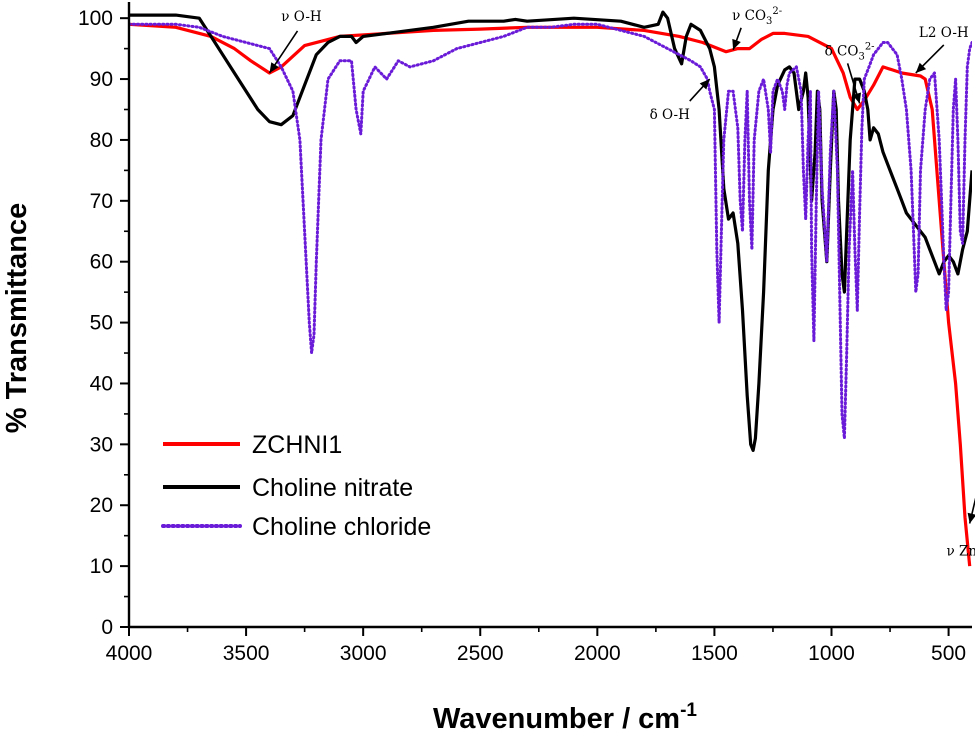 The width and height of the screenshot is (975, 735). I want to click on x-tick-label: 3500, so click(246, 653).